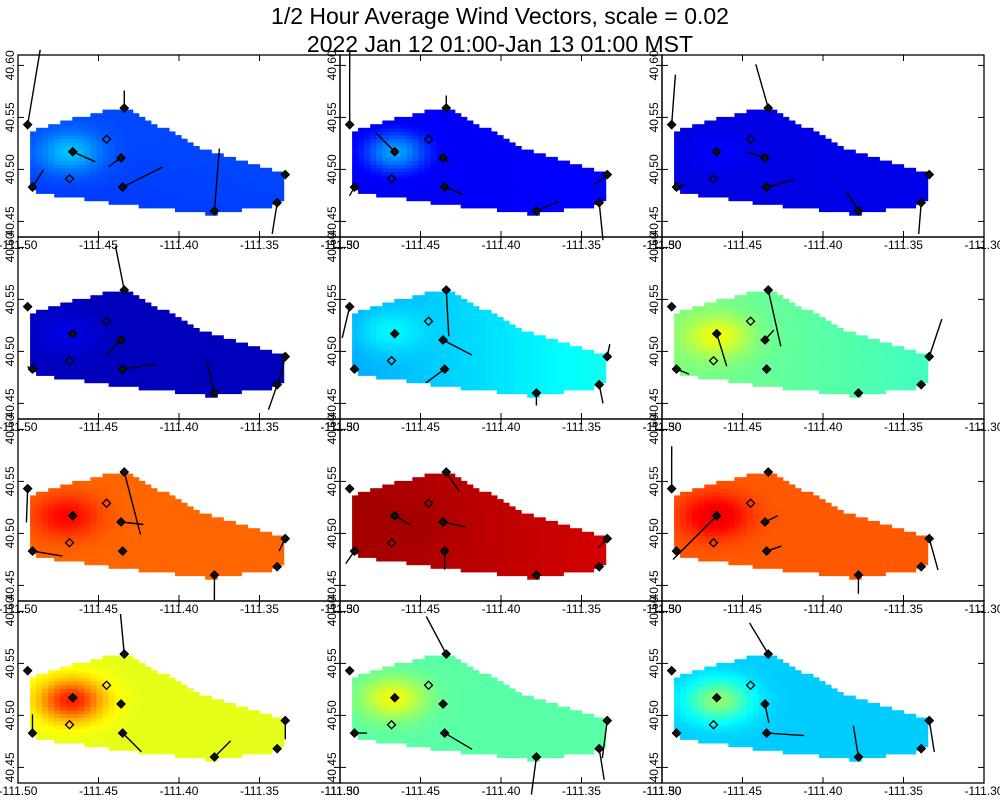 The image size is (1000, 800). I want to click on y-tick-label: 40.60, so click(332, 65).